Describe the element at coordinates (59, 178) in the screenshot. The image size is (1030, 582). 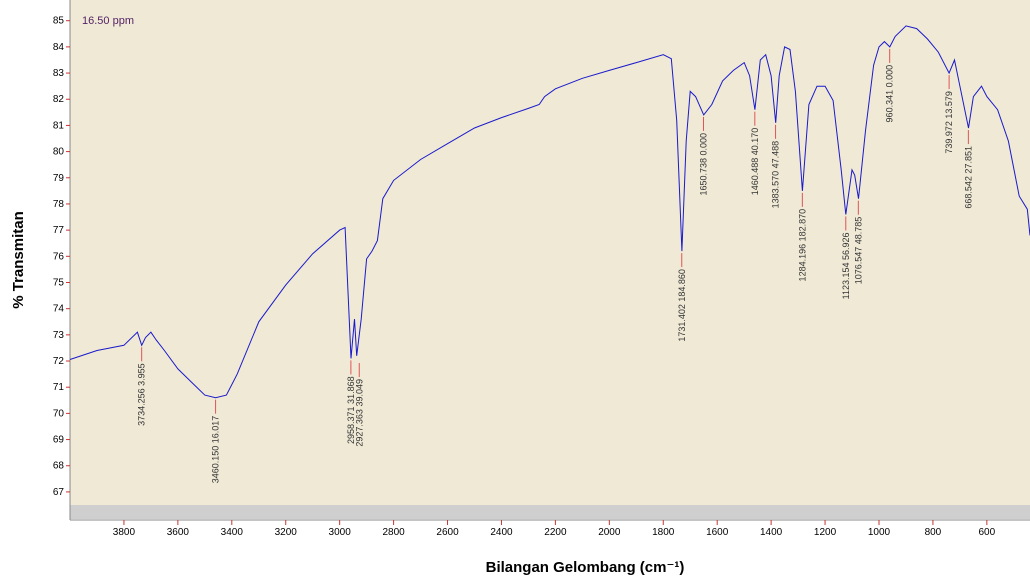
I see `y-tick-label: 79` at that location.